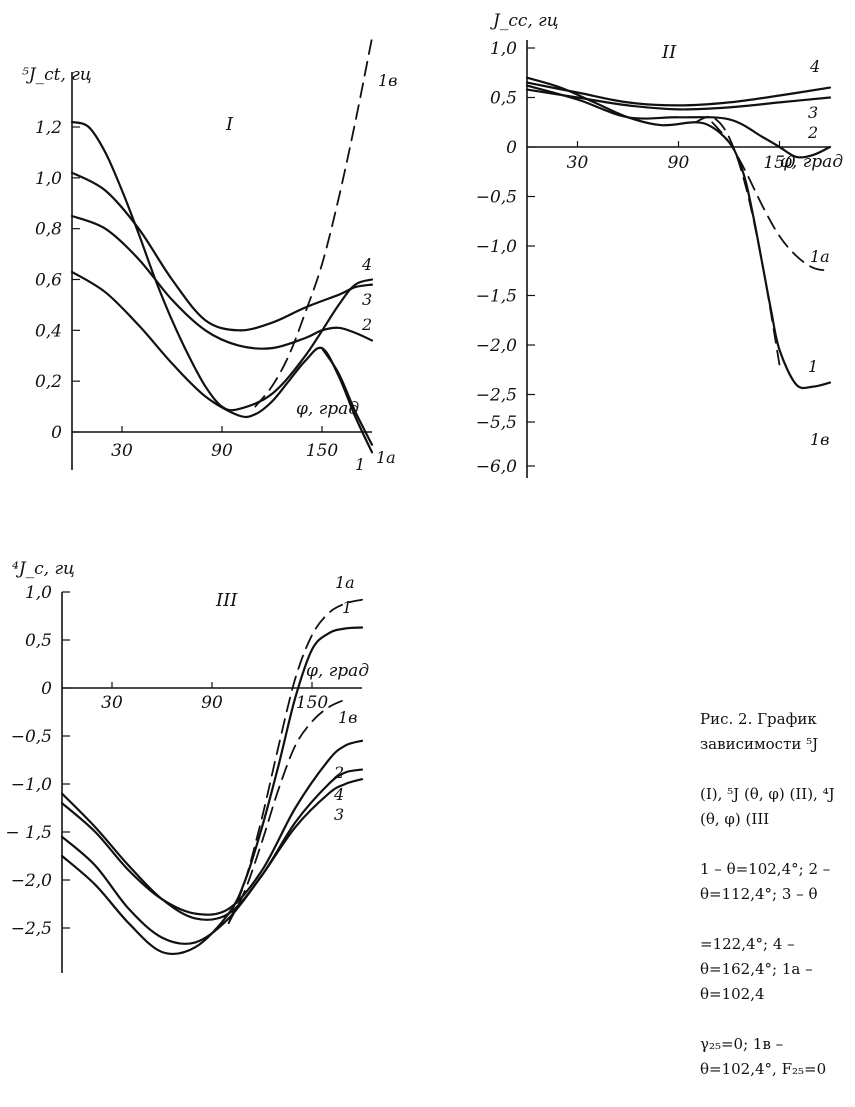  What do you see at coordinates (496, 467) in the screenshot?
I see `y-tick-label: −6,0` at bounding box center [496, 467].